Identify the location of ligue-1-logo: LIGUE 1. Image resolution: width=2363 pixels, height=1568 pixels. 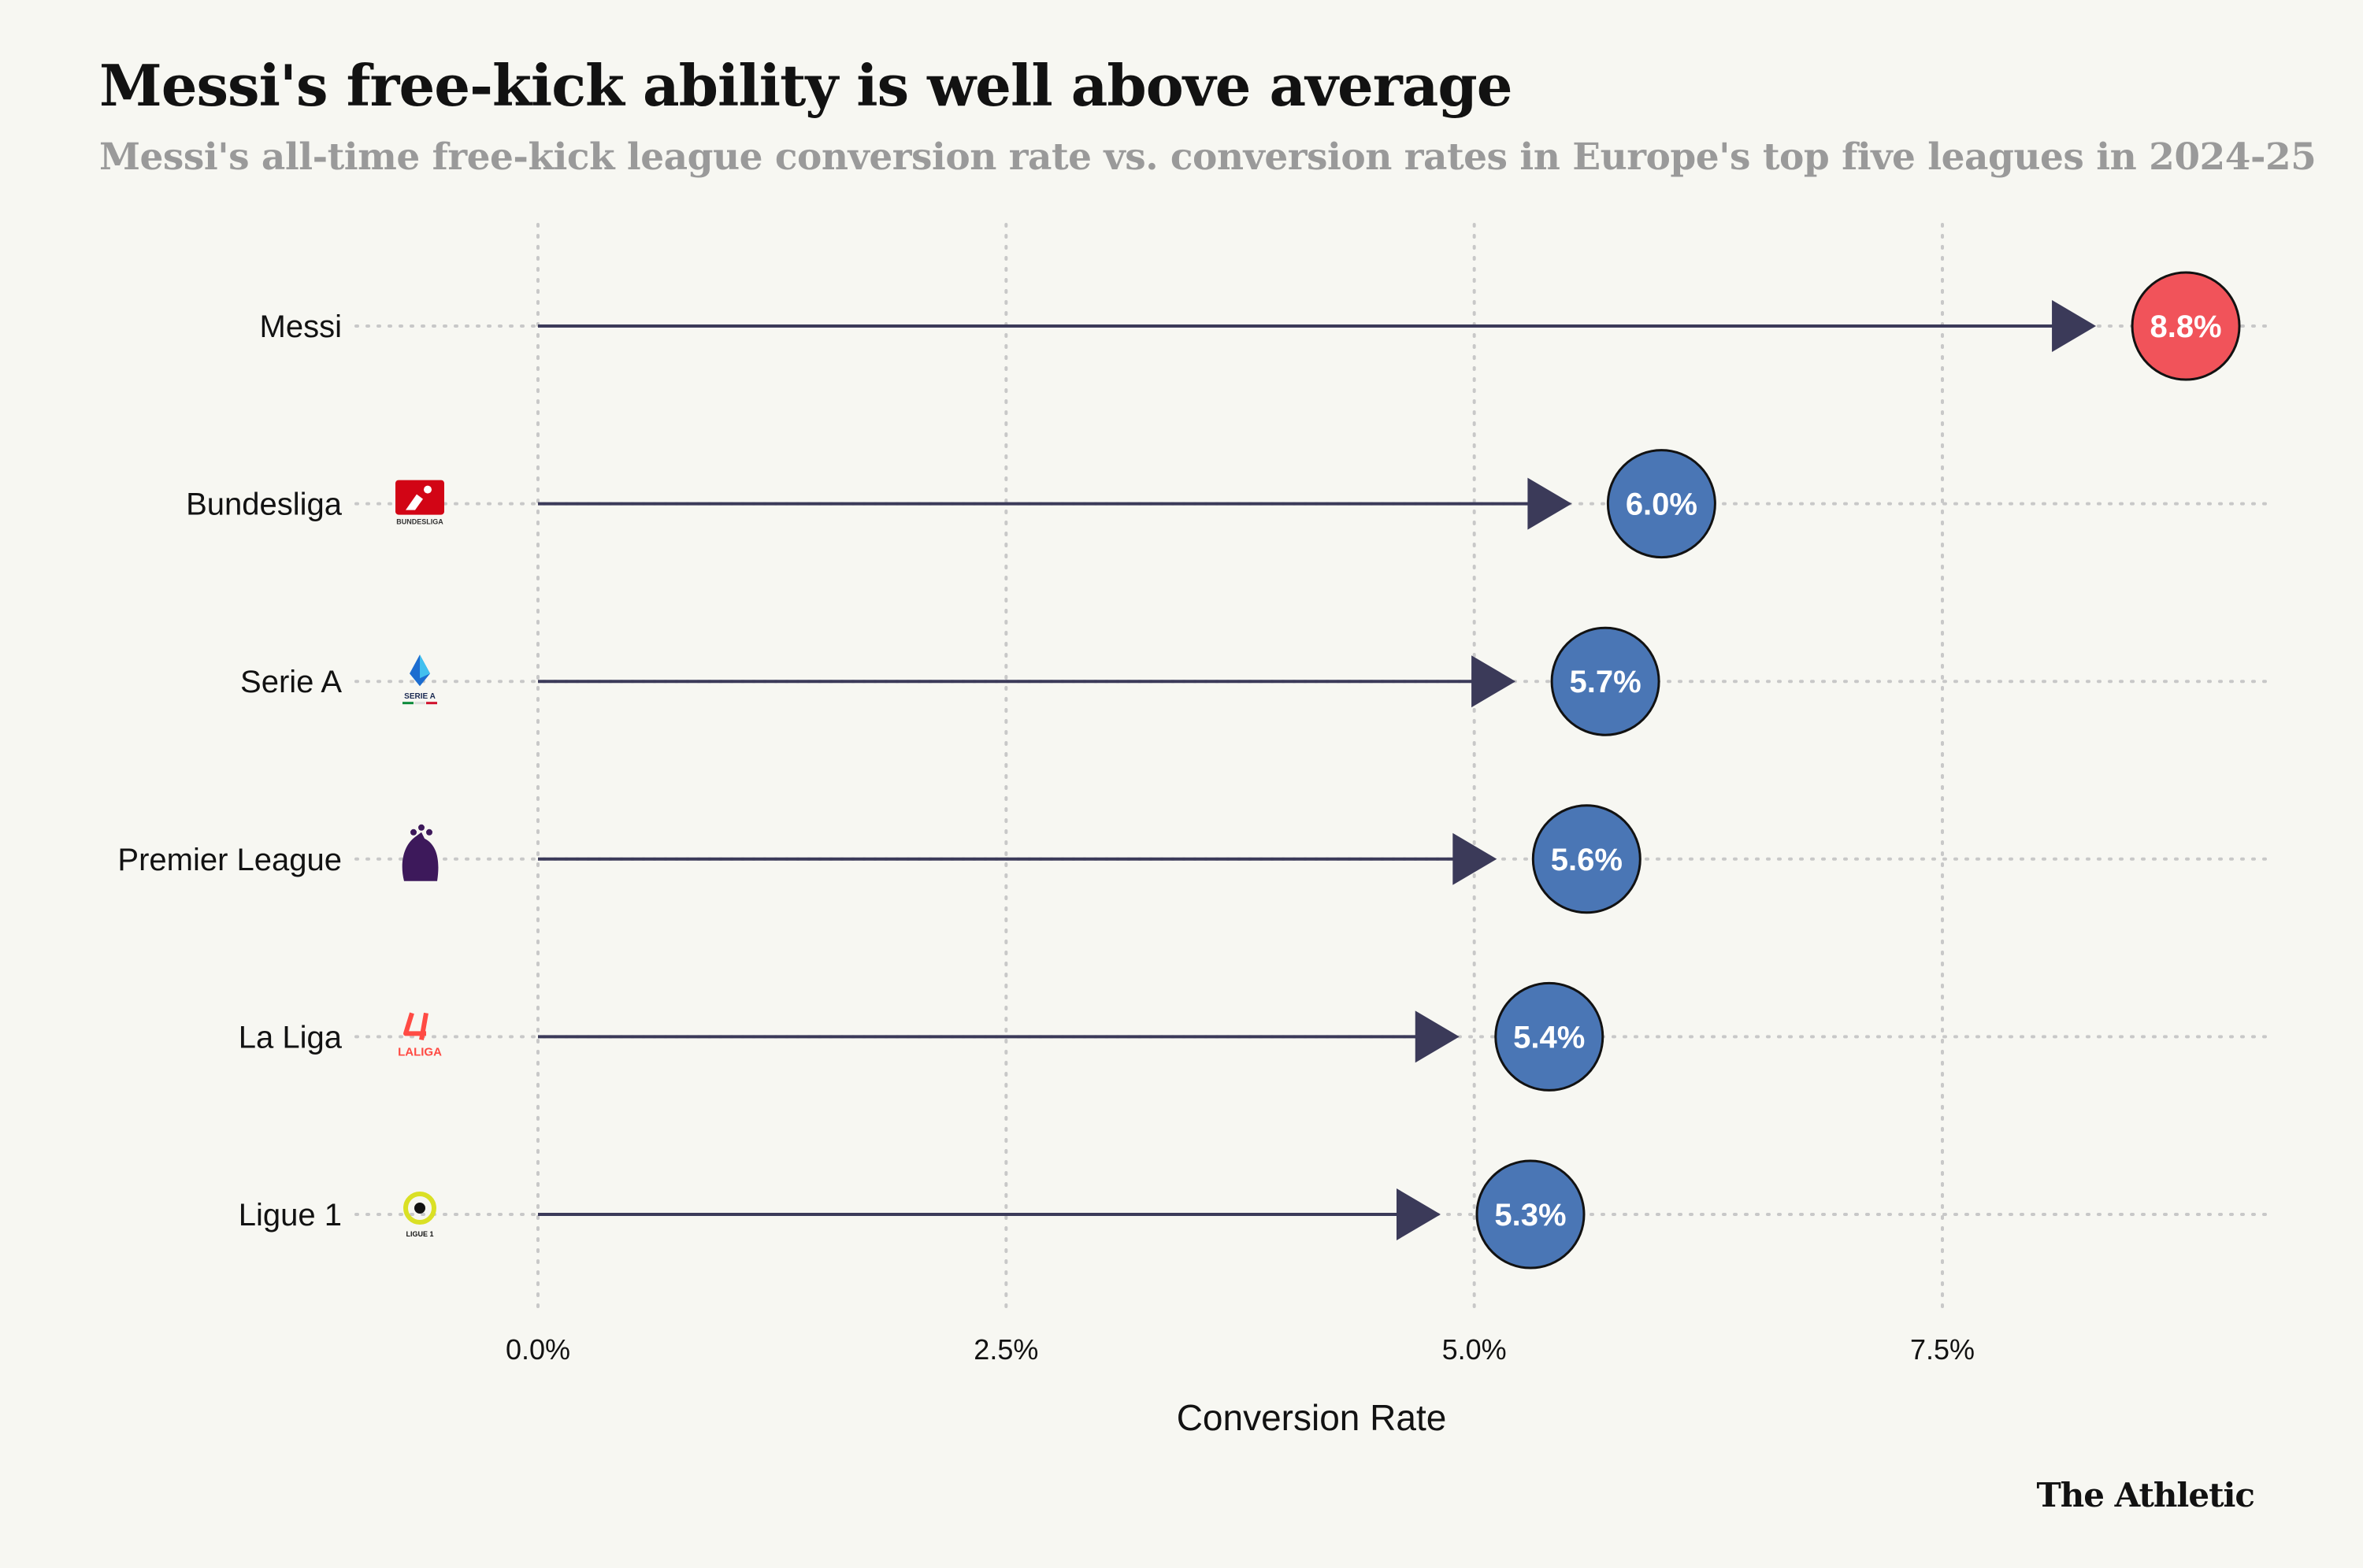
(419, 1215).